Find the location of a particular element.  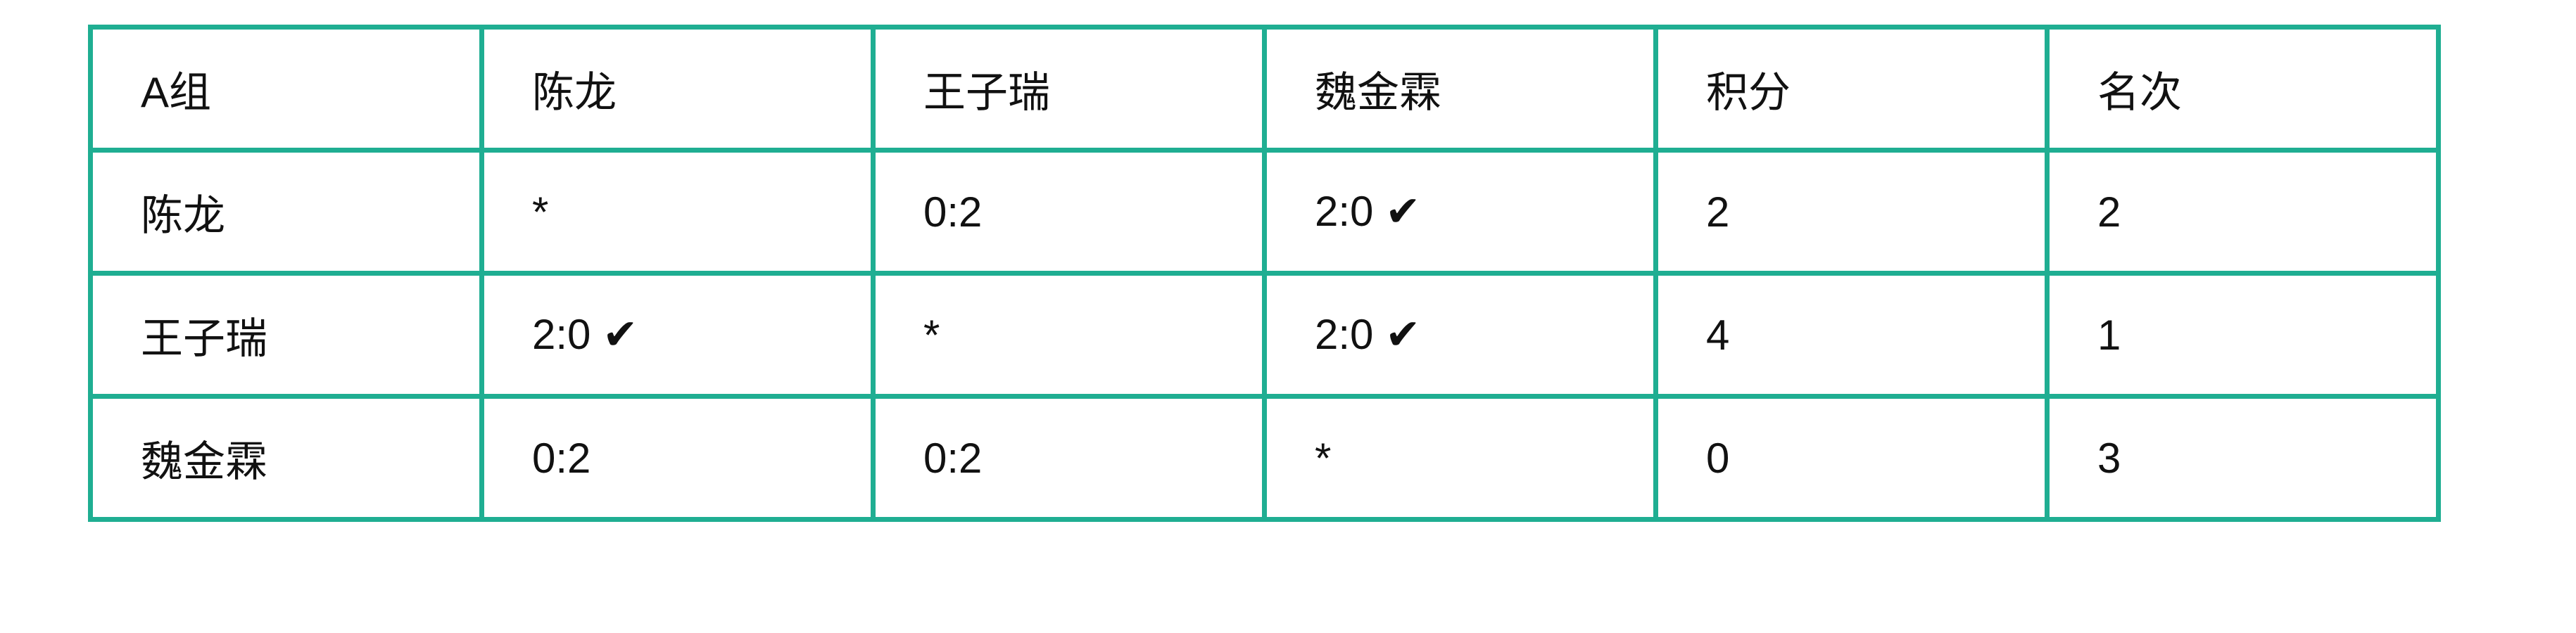

header-cell: A组 is located at coordinates (286, 89).